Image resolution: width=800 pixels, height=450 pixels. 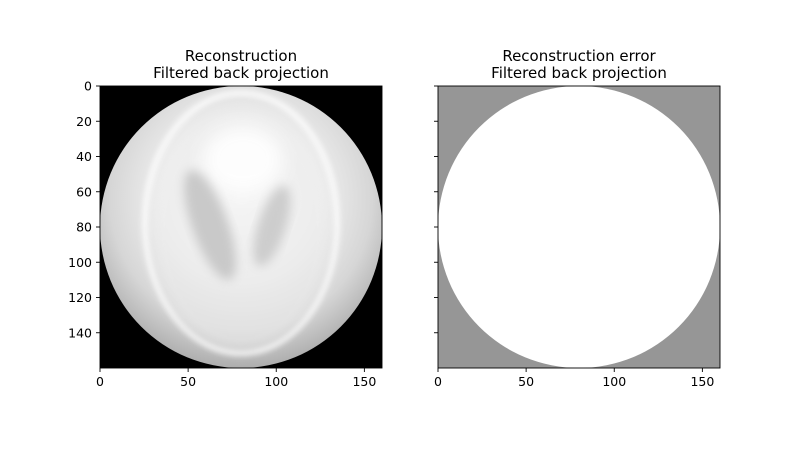 I want to click on reconstruction-y-tick-label: 40, so click(x=84, y=156).